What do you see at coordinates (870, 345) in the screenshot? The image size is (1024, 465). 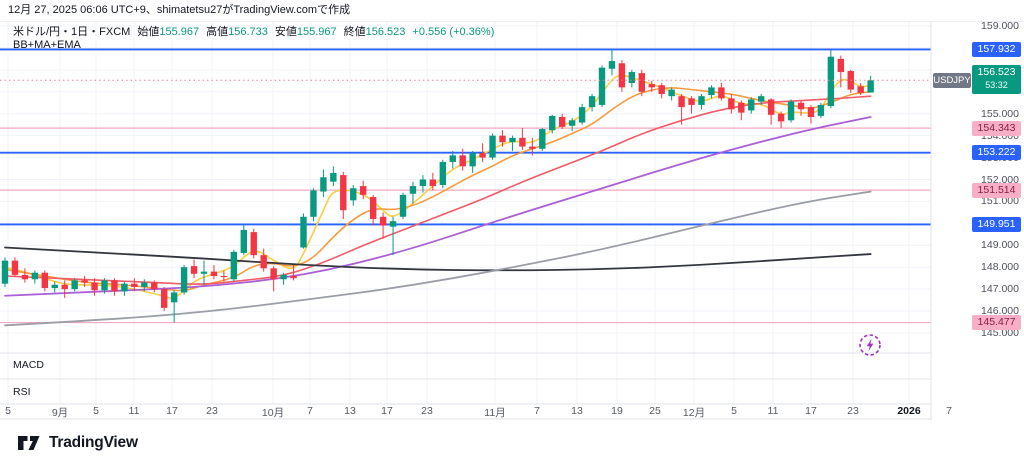 I see `lightning-icon` at bounding box center [870, 345].